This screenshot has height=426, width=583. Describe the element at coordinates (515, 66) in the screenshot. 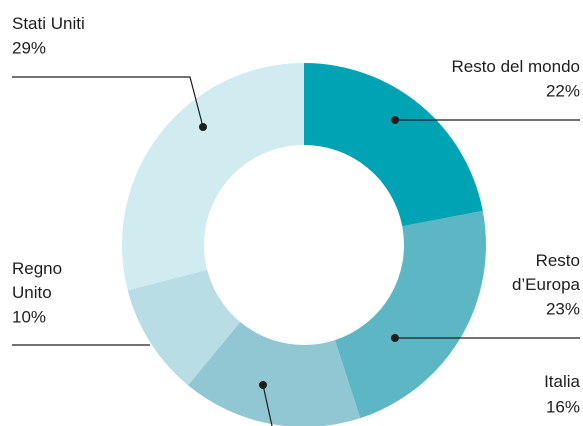

I see `slice-label: Resto del mondo` at that location.